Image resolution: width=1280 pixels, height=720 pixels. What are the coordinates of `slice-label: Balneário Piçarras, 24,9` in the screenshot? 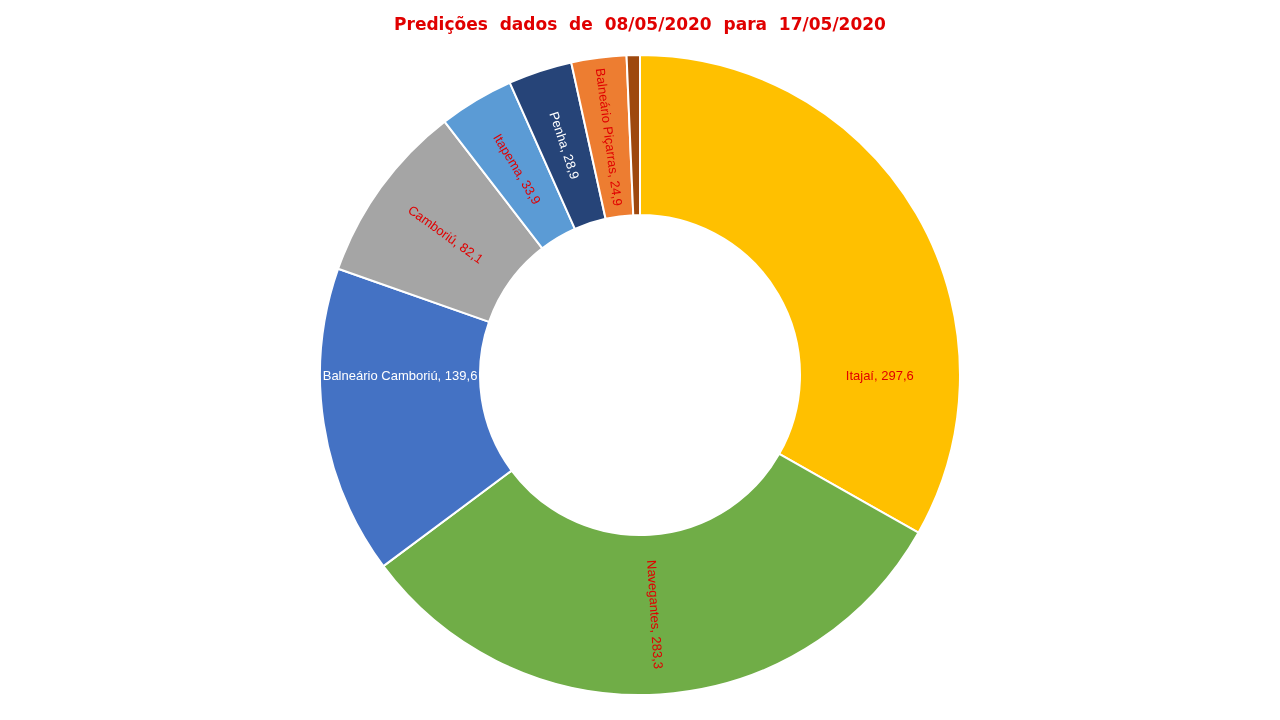 It's located at (609, 137).